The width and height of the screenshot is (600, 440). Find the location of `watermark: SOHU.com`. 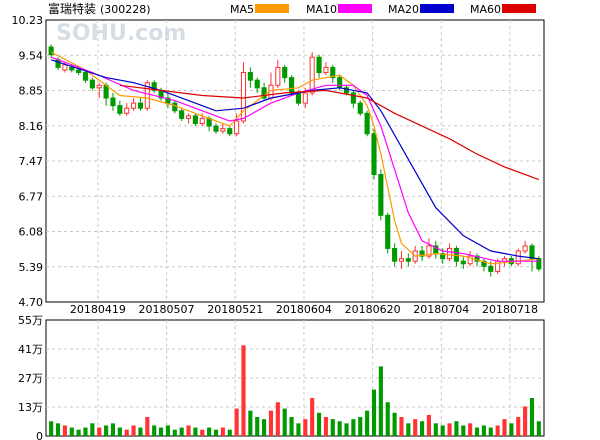

watermark: SOHU.com is located at coordinates (121, 33).